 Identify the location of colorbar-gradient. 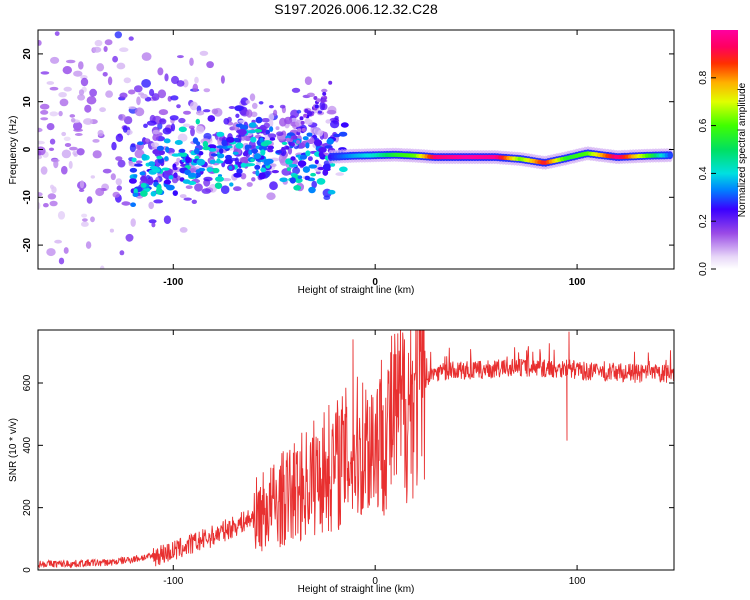
(724, 149).